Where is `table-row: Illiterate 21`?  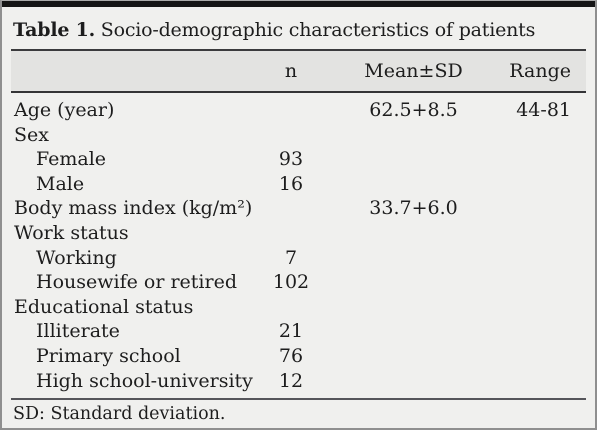 table-row: Illiterate 21 is located at coordinates (298, 331).